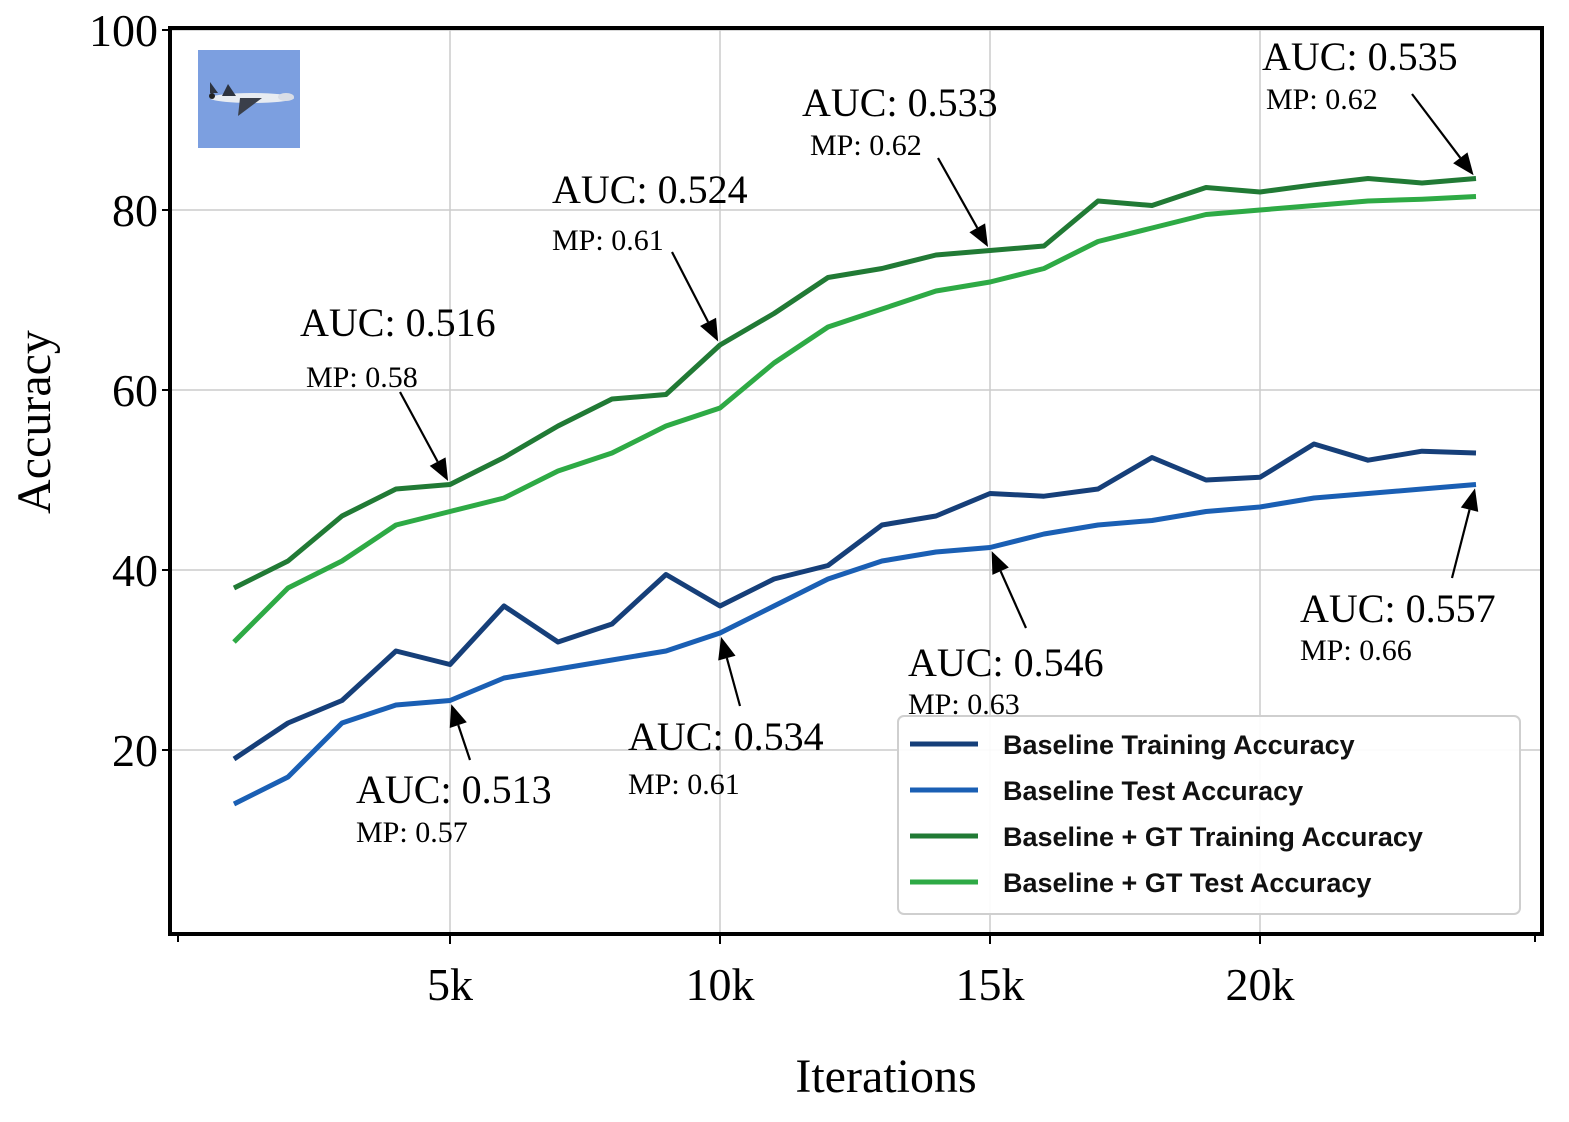 The height and width of the screenshot is (1122, 1569). What do you see at coordinates (1153, 791) in the screenshot?
I see `legend-label: Baseline Test Accuracy` at bounding box center [1153, 791].